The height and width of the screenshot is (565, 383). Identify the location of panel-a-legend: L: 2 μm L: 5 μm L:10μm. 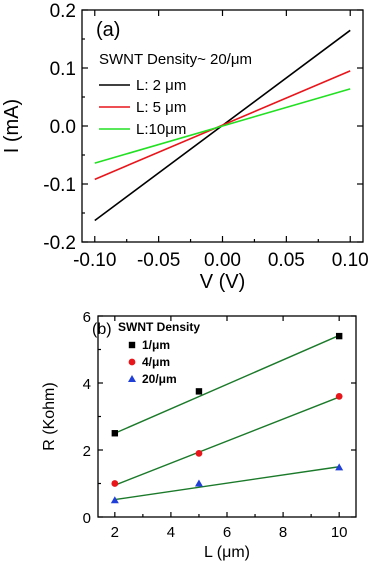
(142, 107).